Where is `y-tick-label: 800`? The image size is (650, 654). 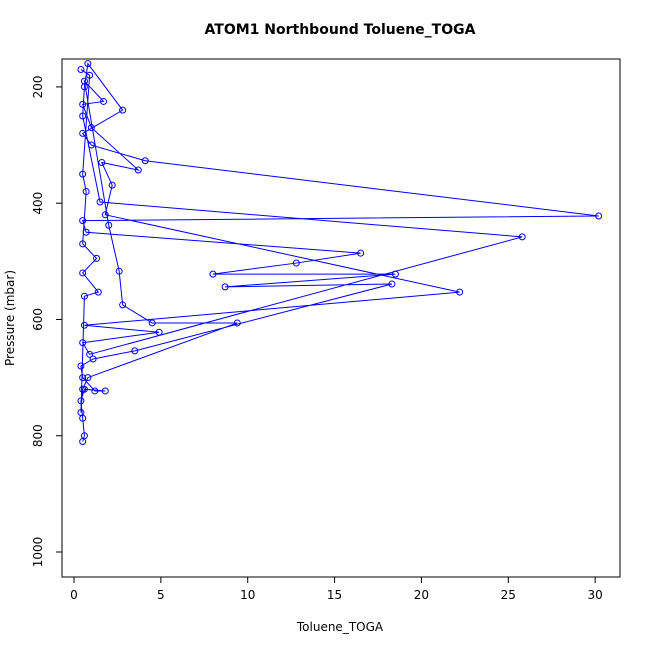 y-tick-label: 800 is located at coordinates (38, 435).